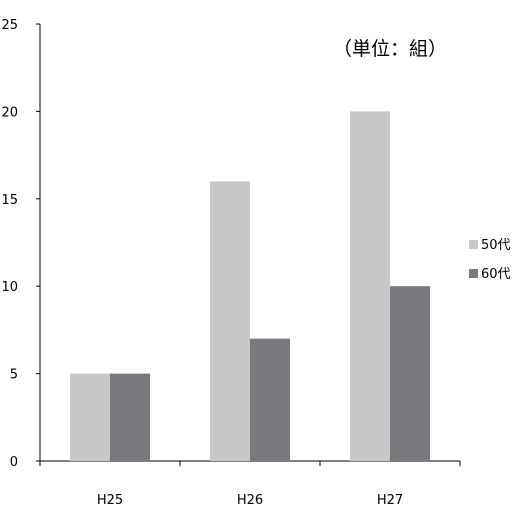 The width and height of the screenshot is (528, 514). I want to click on legend-swatch-50代, so click(473, 244).